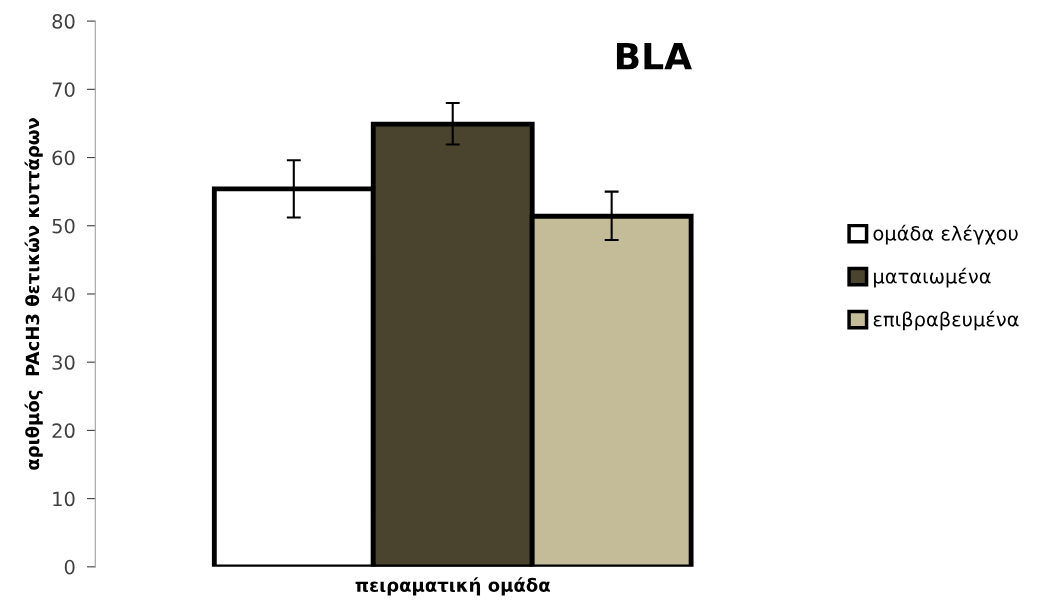 Image resolution: width=1059 pixels, height=603 pixels. What do you see at coordinates (63, 226) in the screenshot?
I see `y-tick-label: 50` at bounding box center [63, 226].